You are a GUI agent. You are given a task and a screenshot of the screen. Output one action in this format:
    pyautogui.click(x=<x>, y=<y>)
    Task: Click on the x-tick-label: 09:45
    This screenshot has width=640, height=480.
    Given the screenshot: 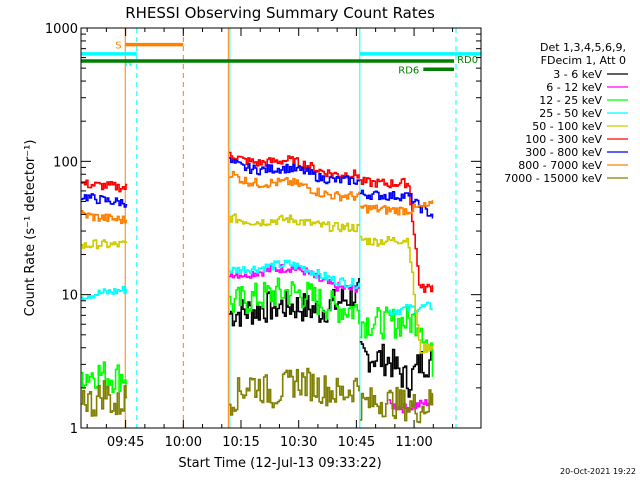 What is the action you would take?
    pyautogui.click(x=125, y=442)
    